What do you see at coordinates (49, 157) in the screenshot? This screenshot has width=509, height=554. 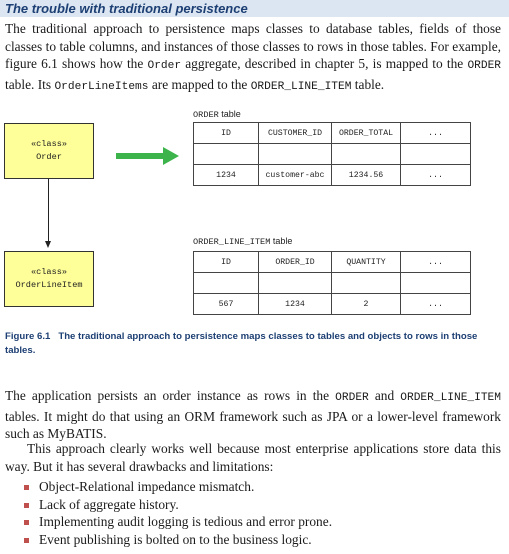 I see `order-class-name: Order` at bounding box center [49, 157].